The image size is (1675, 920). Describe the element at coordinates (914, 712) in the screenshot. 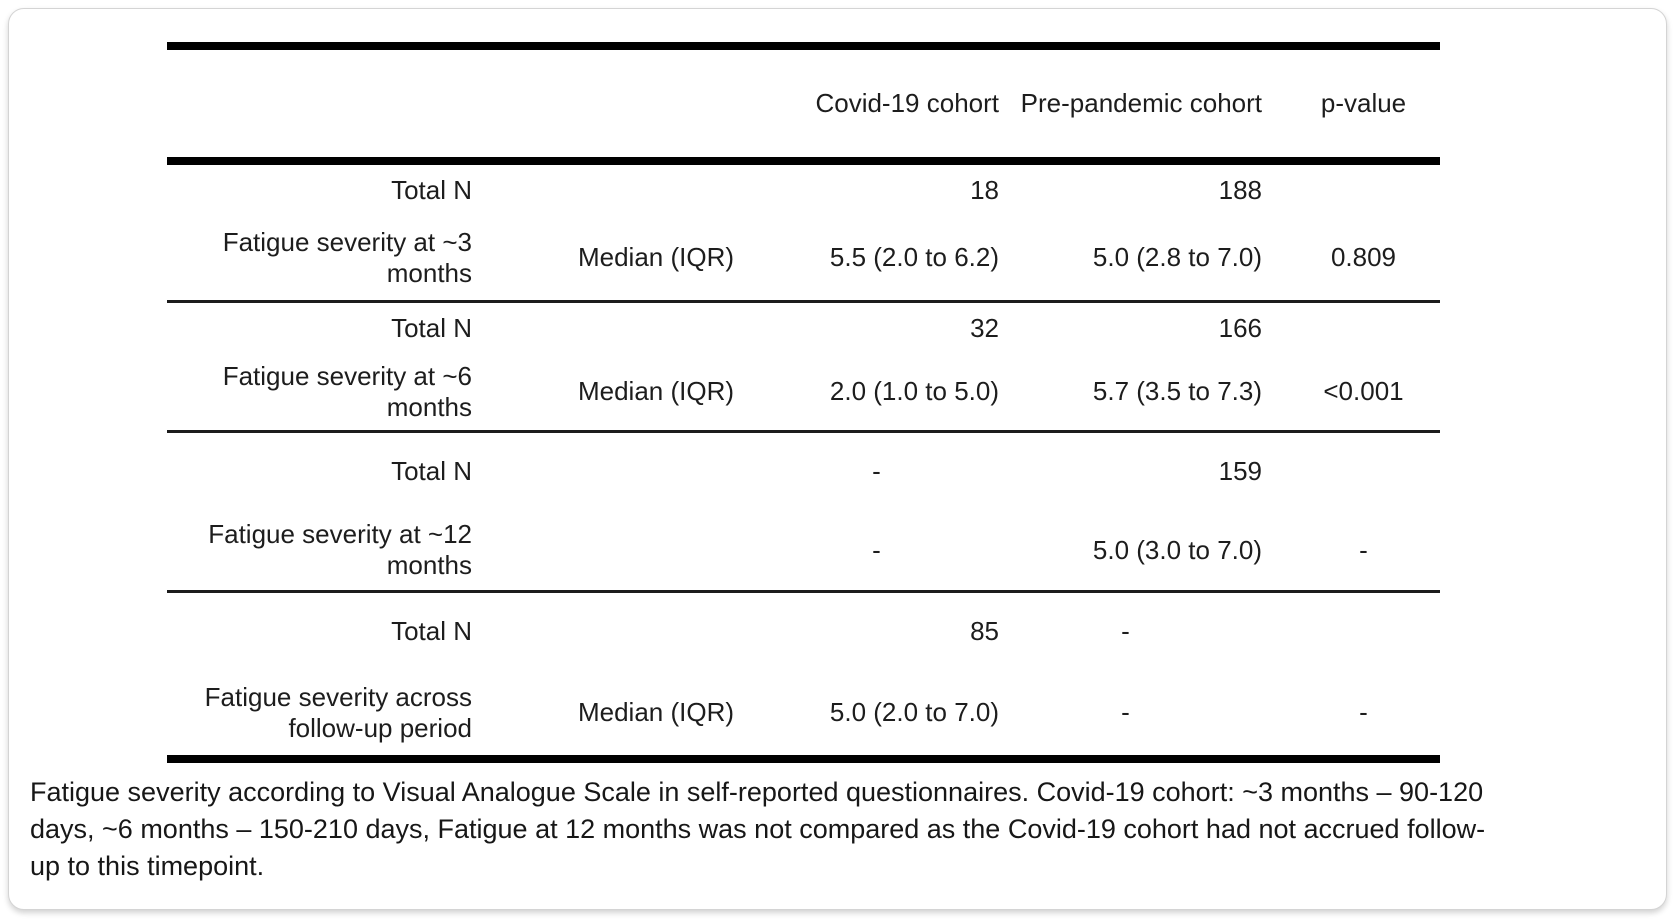

I see `cell-covid-median-followup: 5.0 (2.0 to 7.0)` at that location.